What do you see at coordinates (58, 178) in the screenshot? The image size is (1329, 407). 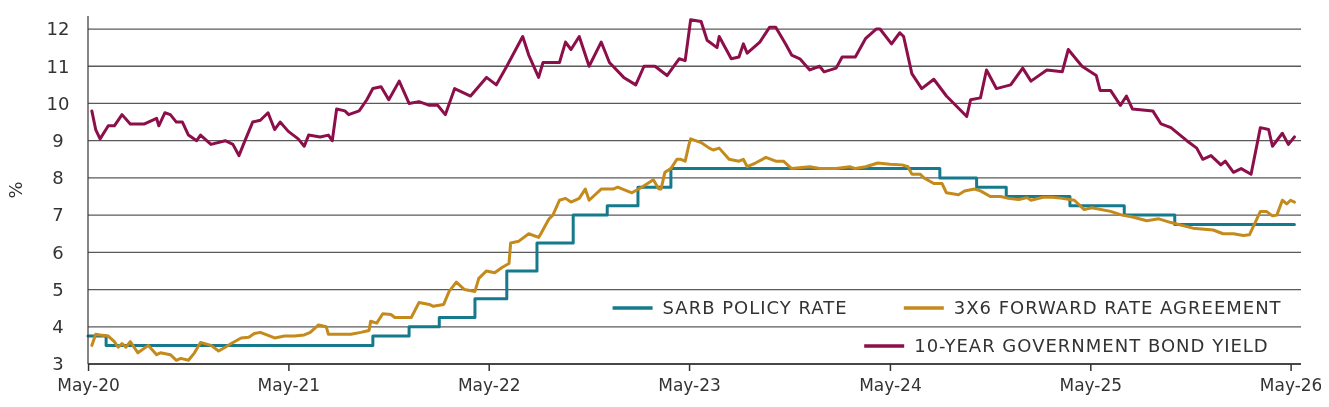 I see `y-tick-label: 8` at bounding box center [58, 178].